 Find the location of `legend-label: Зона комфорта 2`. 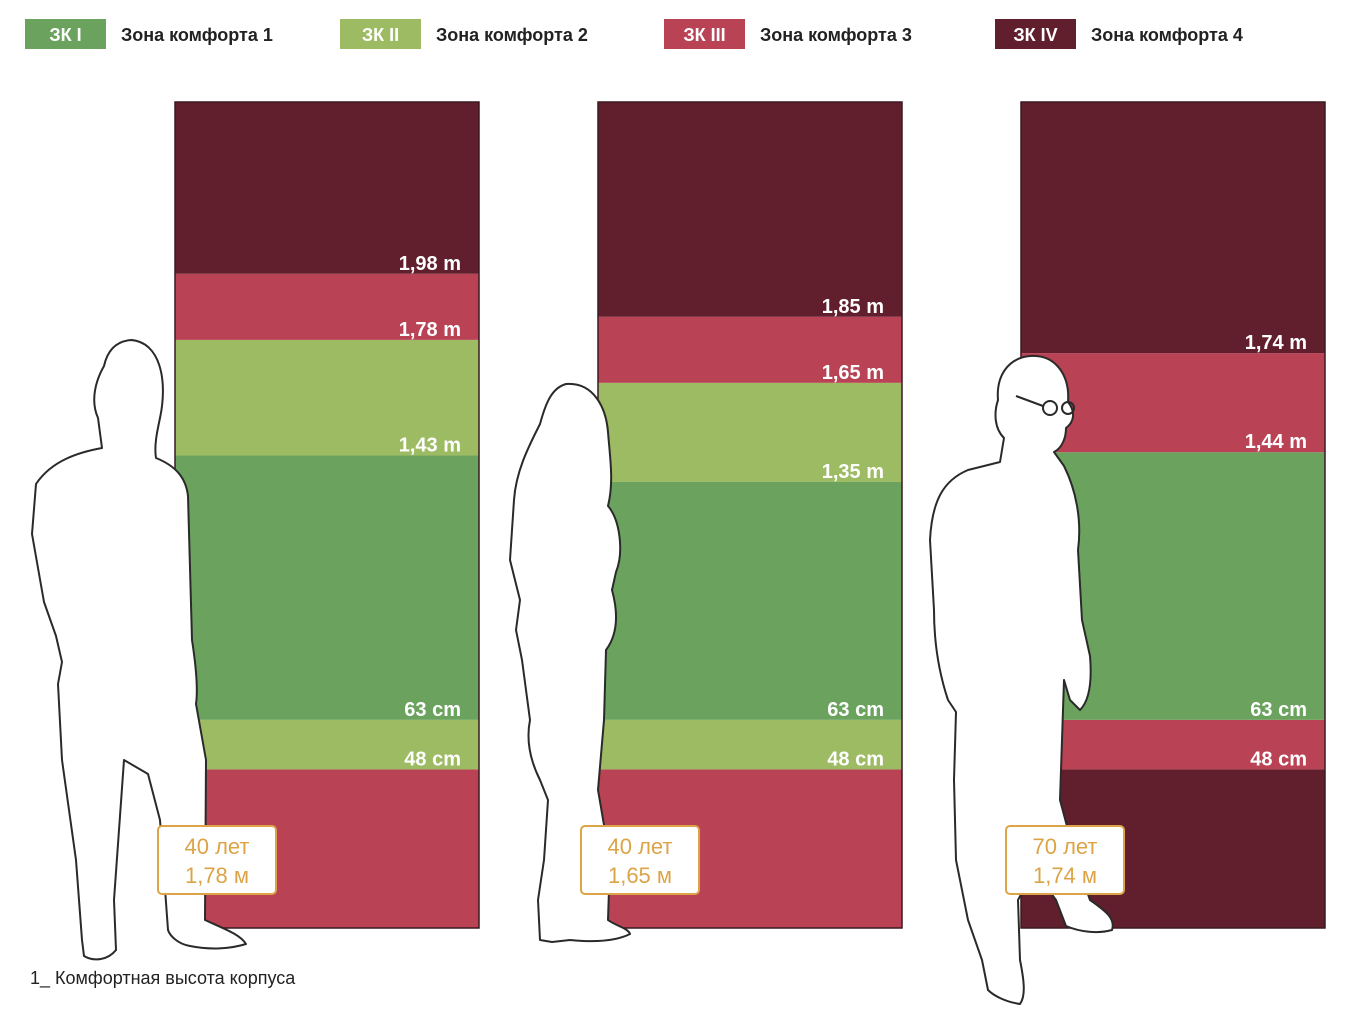

legend-label: Зона комфорта 2 is located at coordinates (512, 35).